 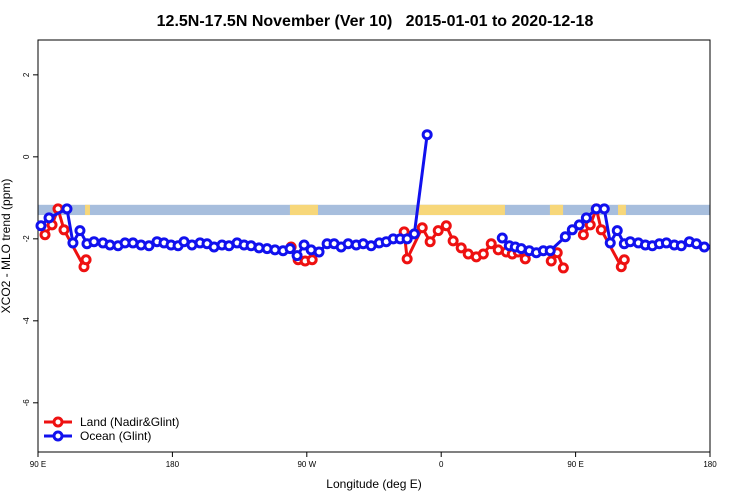 What do you see at coordinates (26, 403) in the screenshot?
I see `y-tick-label: -6` at bounding box center [26, 403].